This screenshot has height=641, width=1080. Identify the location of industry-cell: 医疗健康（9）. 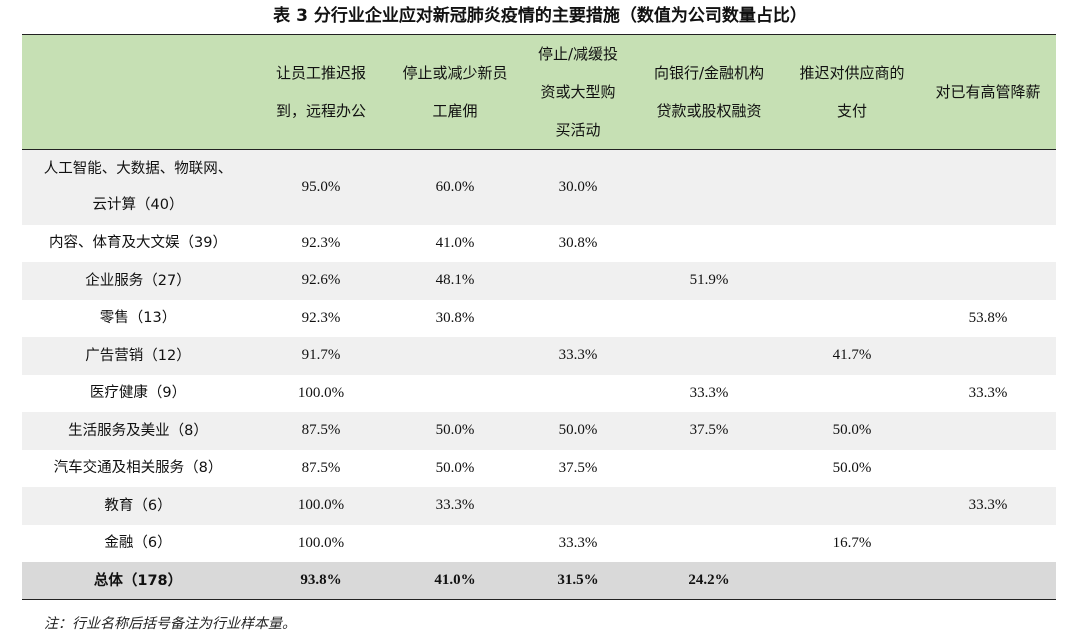
(138, 393).